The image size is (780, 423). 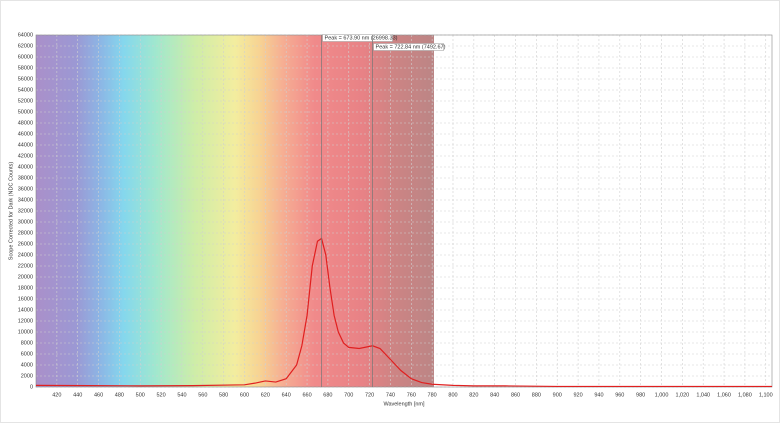 What do you see at coordinates (25, 145) in the screenshot?
I see `y-tick-label: 44000` at bounding box center [25, 145].